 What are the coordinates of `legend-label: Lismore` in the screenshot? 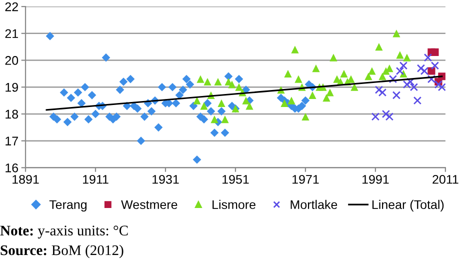 It's located at (234, 205).